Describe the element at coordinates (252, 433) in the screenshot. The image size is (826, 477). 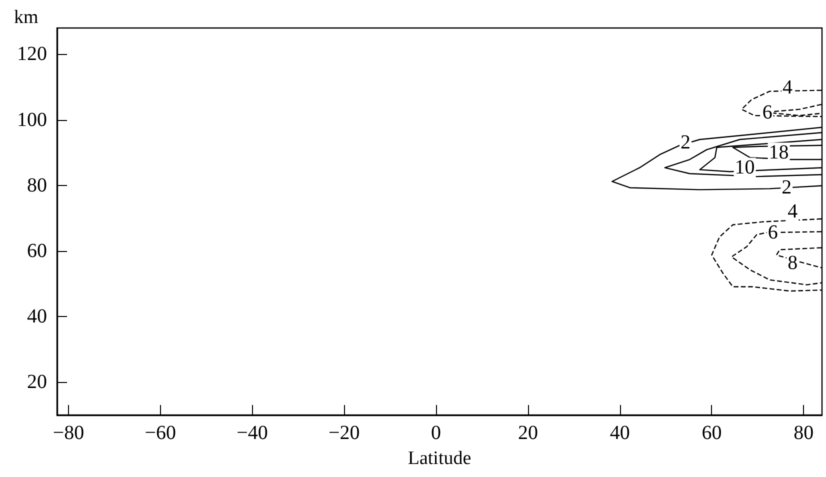
I see `x-tick-label: −40` at that location.